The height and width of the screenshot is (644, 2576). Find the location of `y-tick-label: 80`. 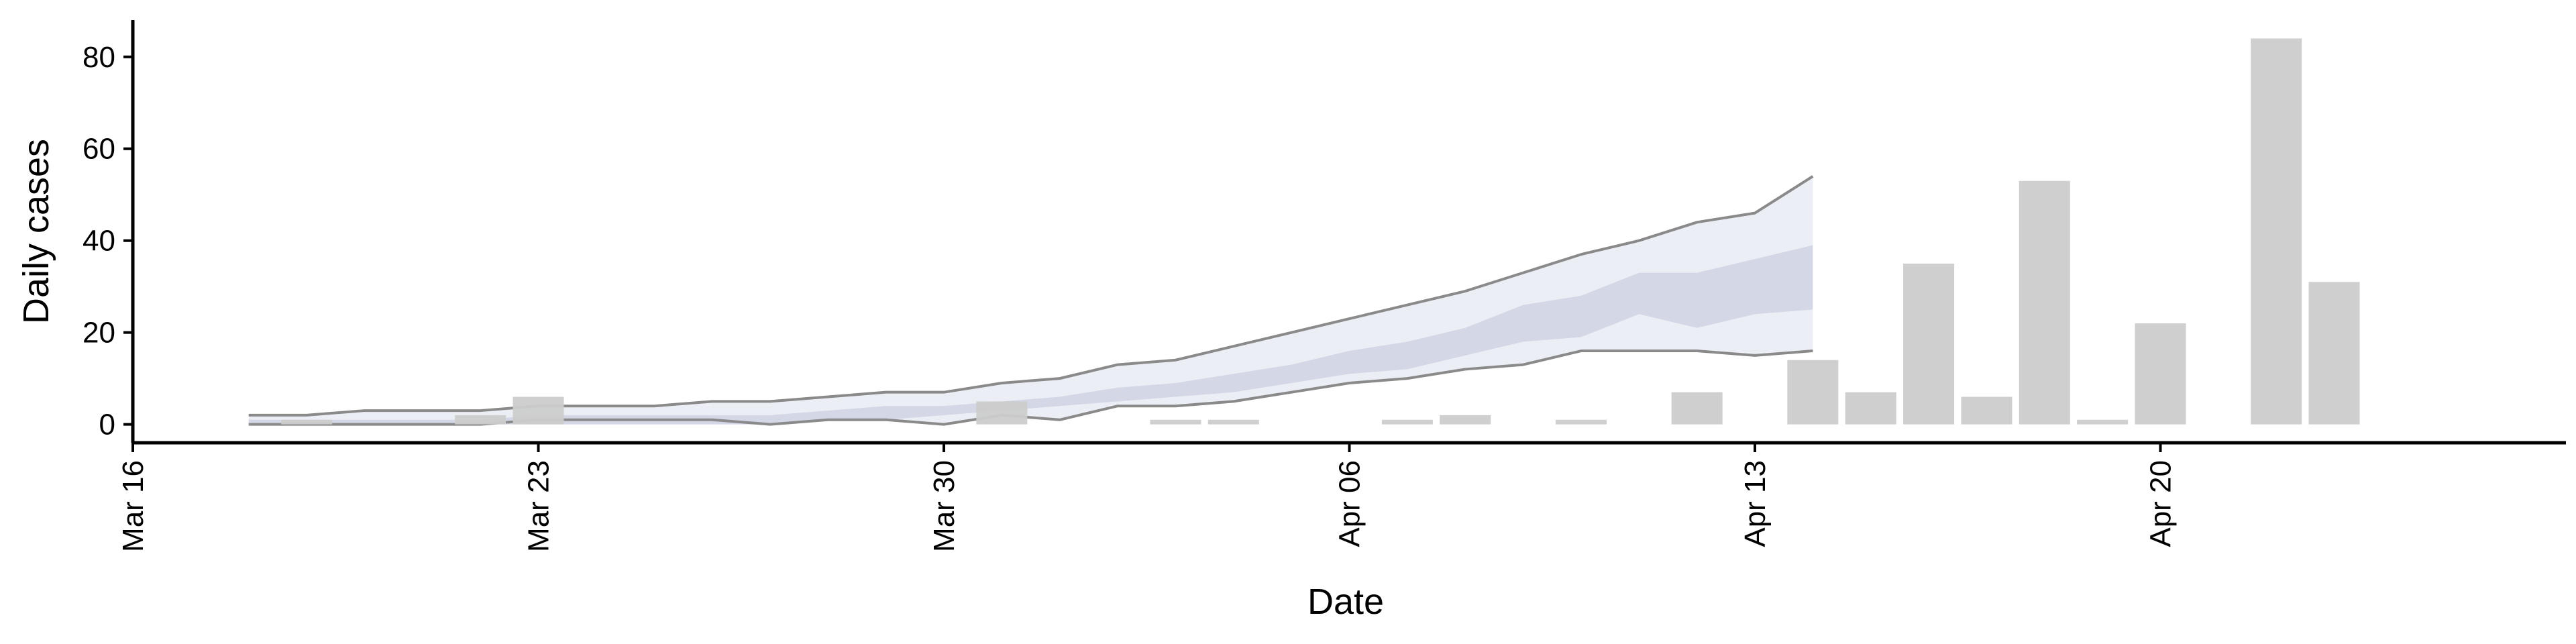

y-tick-label: 80 is located at coordinates (99, 57).